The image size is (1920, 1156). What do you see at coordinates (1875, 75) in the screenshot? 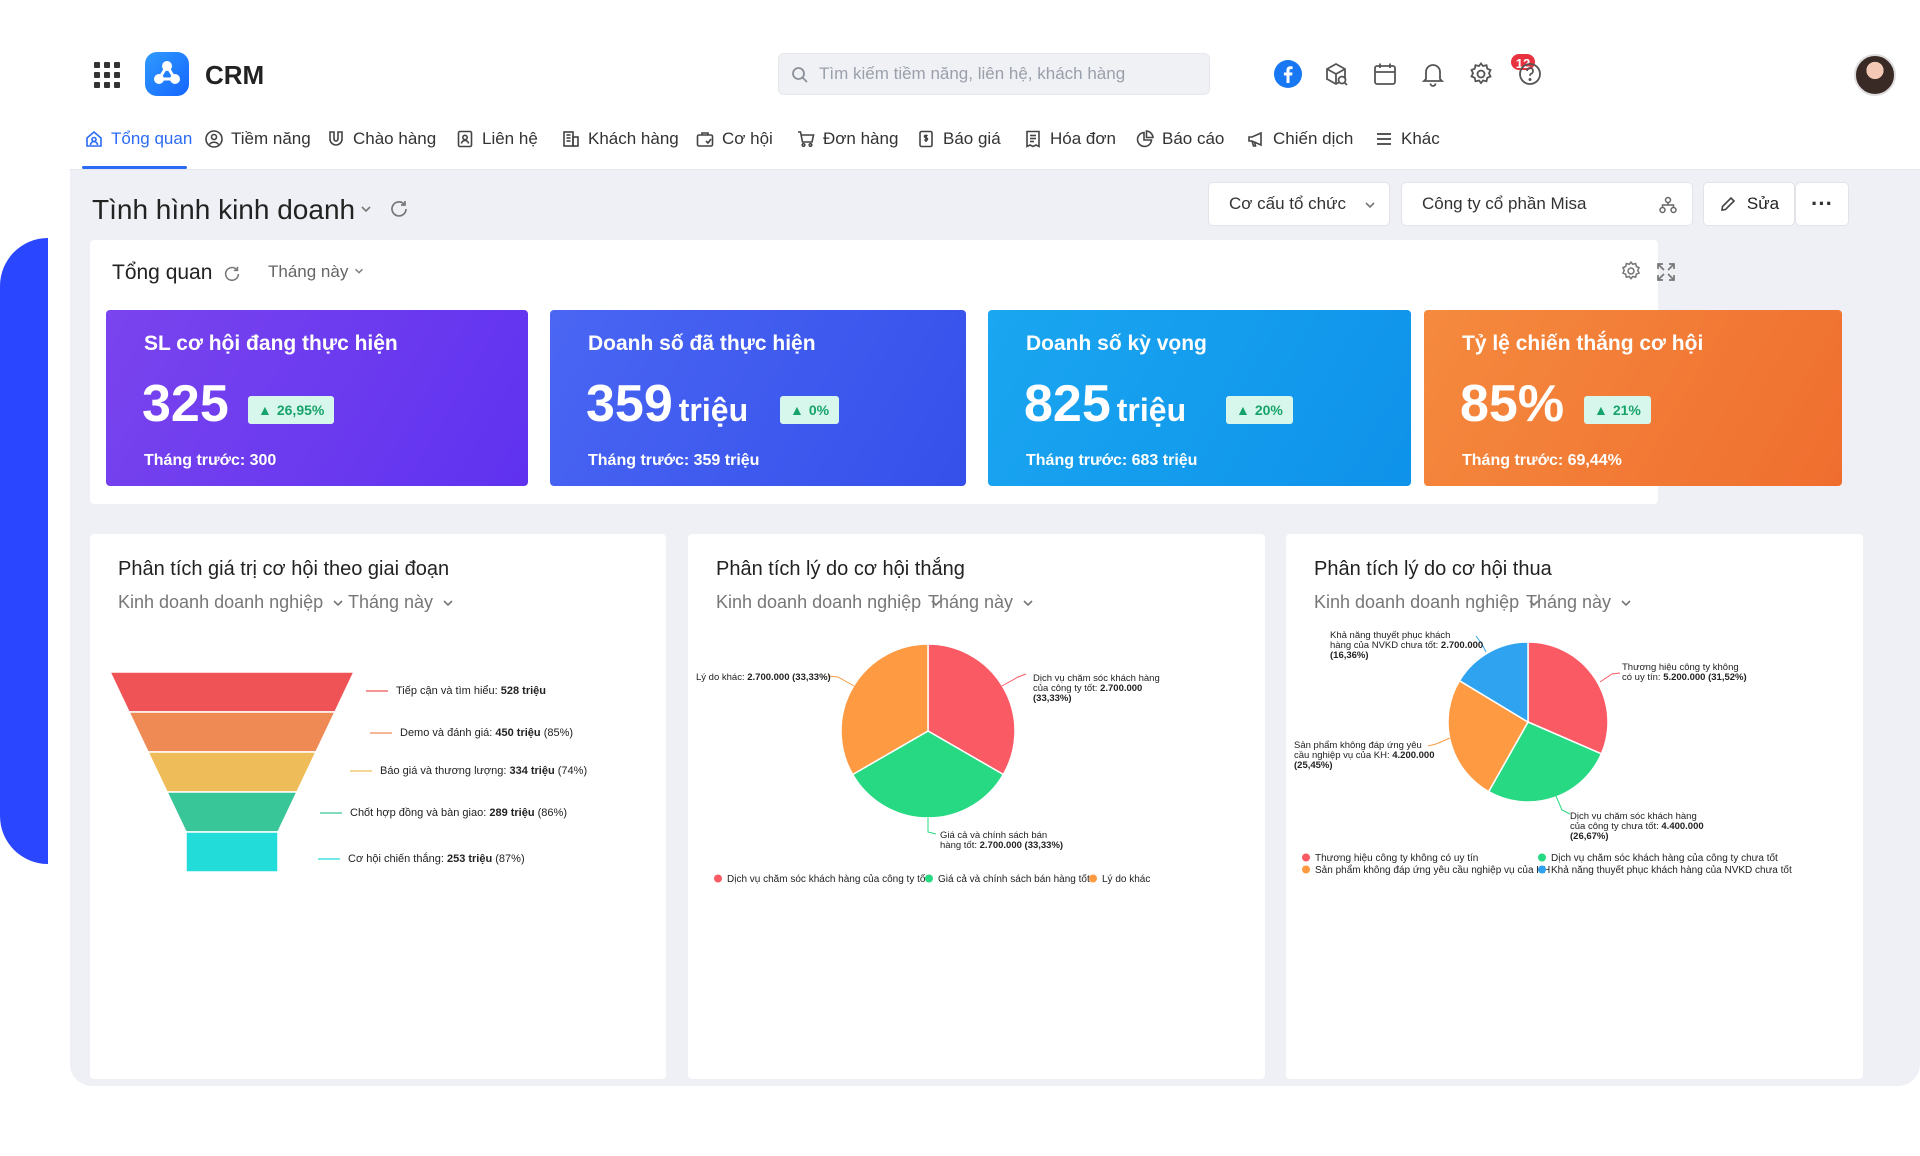
I see `user-avatar` at bounding box center [1875, 75].